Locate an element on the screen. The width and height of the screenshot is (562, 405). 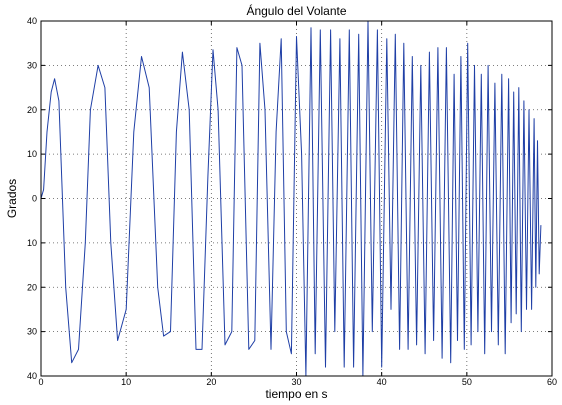
x-tick-label: 60 is located at coordinates (552, 382).